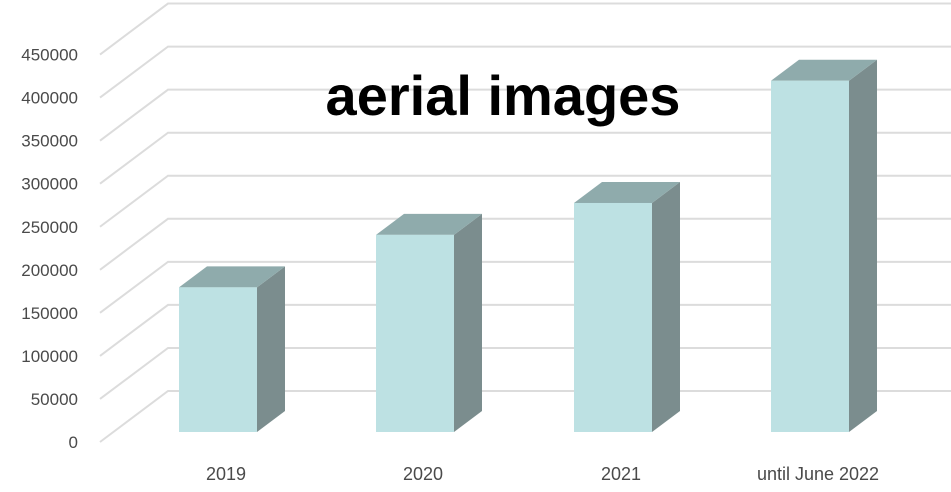 This screenshot has height=492, width=951. Describe the element at coordinates (621, 474) in the screenshot. I see `x-category-label: 2021` at that location.